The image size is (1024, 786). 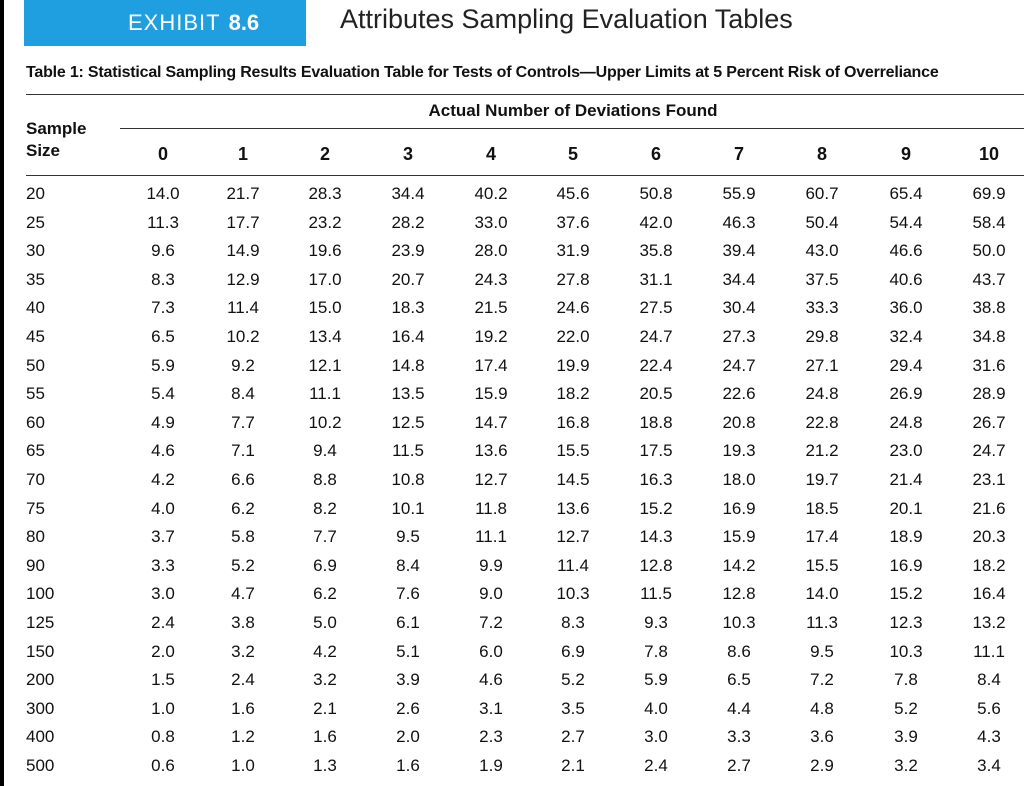 What do you see at coordinates (325, 479) in the screenshot?
I see `upper-limit-cell: 8.8` at bounding box center [325, 479].